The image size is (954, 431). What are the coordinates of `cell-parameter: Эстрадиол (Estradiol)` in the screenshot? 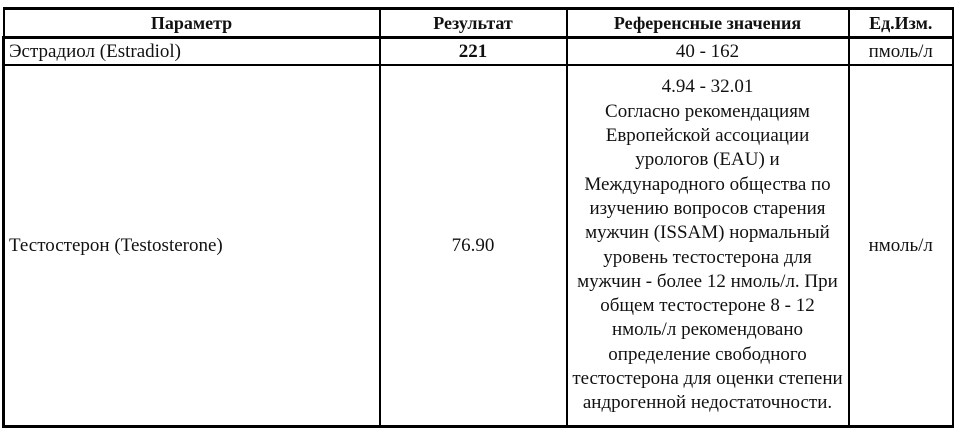 It's located at (191, 51).